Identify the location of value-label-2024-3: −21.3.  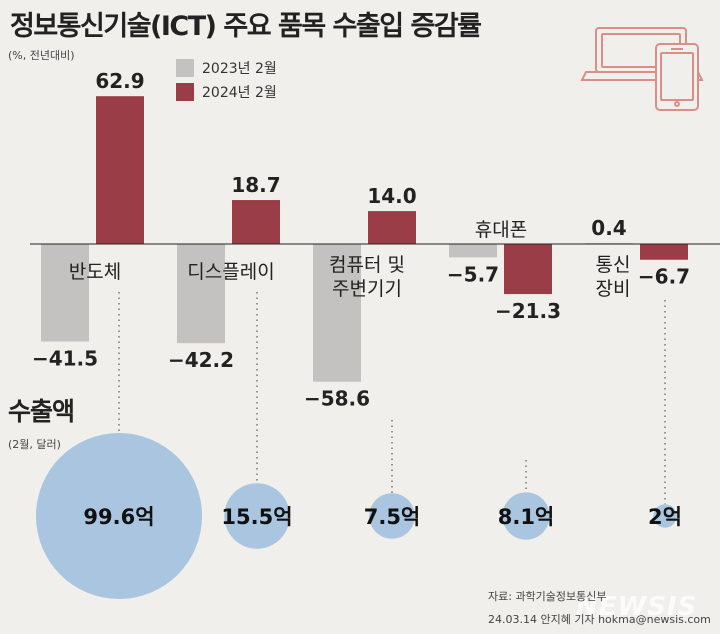
(528, 311).